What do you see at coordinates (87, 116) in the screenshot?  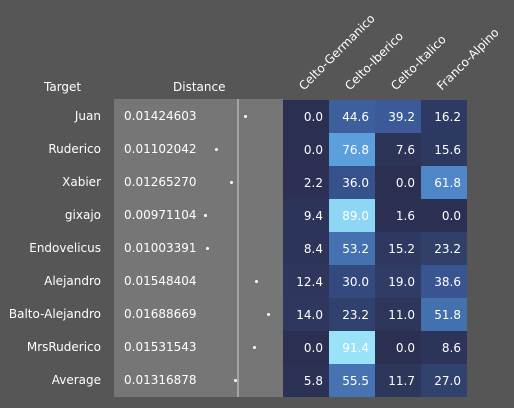 I see `row-target-label: Juan` at bounding box center [87, 116].